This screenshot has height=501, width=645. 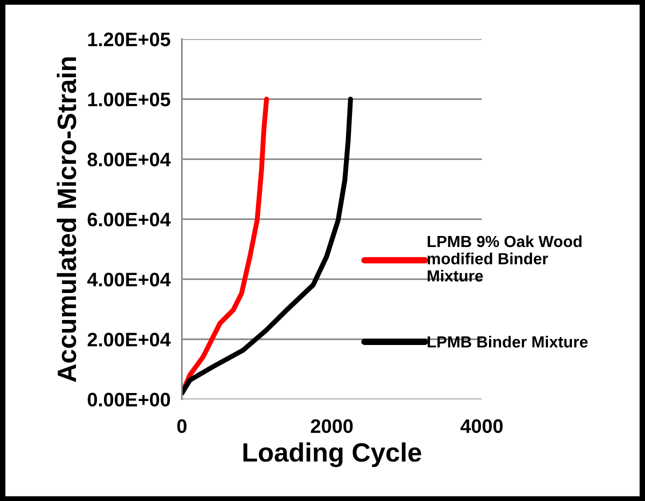 What do you see at coordinates (129, 159) in the screenshot?
I see `y-tick-label: 8.00E+04` at bounding box center [129, 159].